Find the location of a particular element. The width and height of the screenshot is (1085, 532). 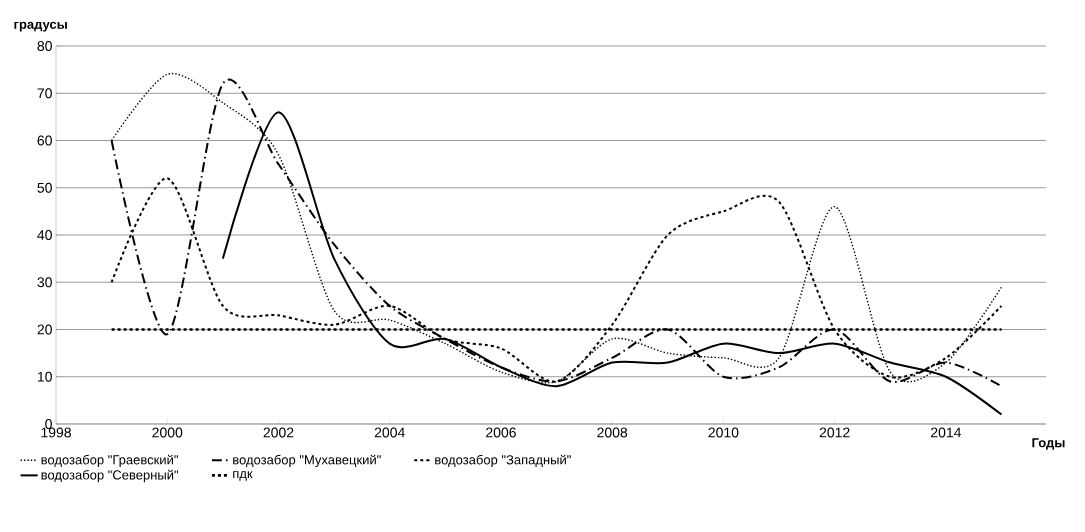

y-tick-label: 80 is located at coordinates (44, 46).